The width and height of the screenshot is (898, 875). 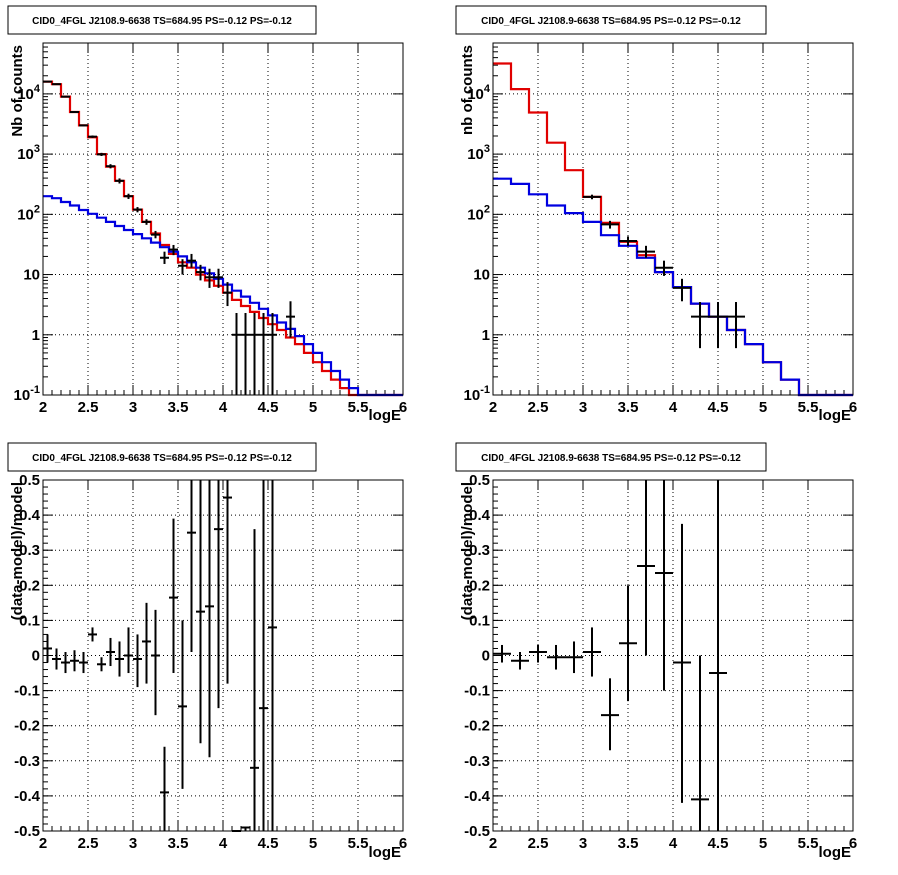 What do you see at coordinates (477, 726) in the screenshot?
I see `y-tick-label: -0.2` at bounding box center [477, 726].